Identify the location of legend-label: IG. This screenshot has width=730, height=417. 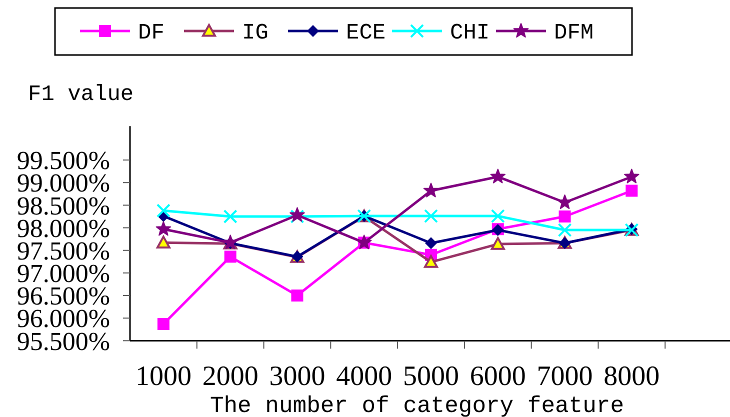
(255, 33).